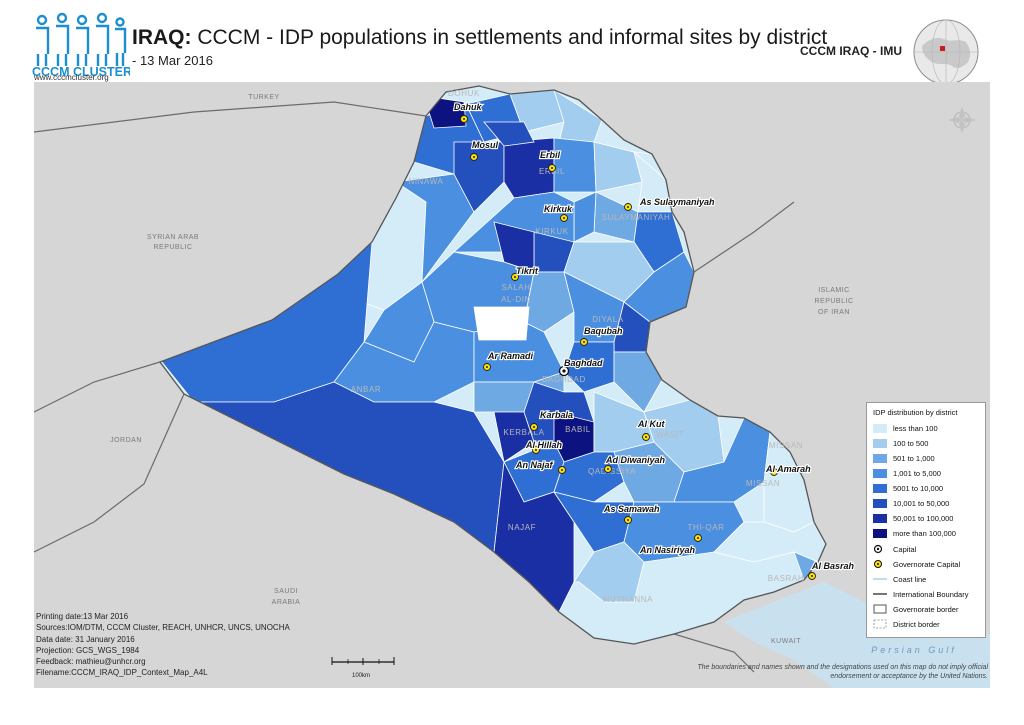 The height and width of the screenshot is (725, 1024). I want to click on gov-label-baghdad: BAGHDAD, so click(564, 379).